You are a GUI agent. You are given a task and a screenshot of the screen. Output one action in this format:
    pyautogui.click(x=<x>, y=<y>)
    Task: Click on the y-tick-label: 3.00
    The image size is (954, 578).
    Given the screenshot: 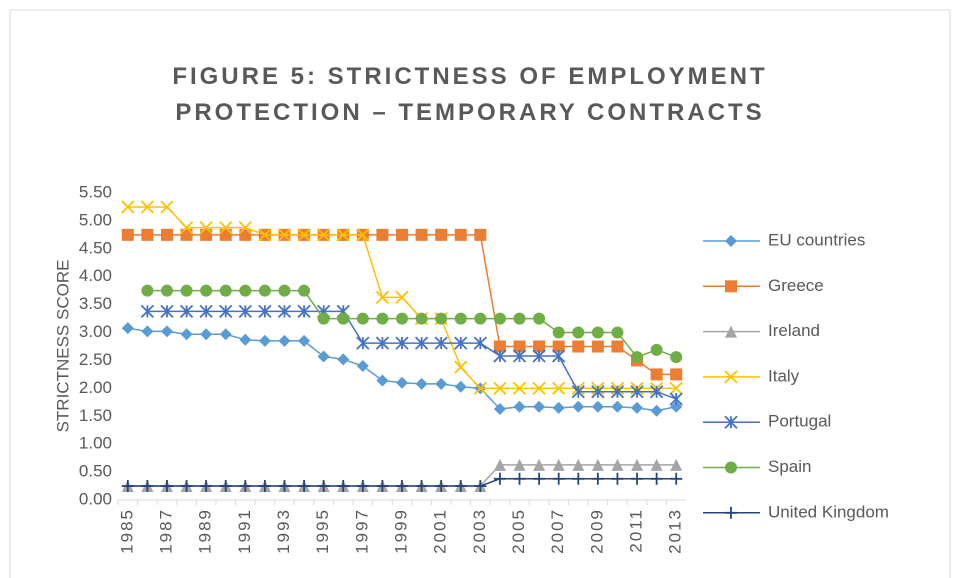 What is the action you would take?
    pyautogui.click(x=95, y=331)
    